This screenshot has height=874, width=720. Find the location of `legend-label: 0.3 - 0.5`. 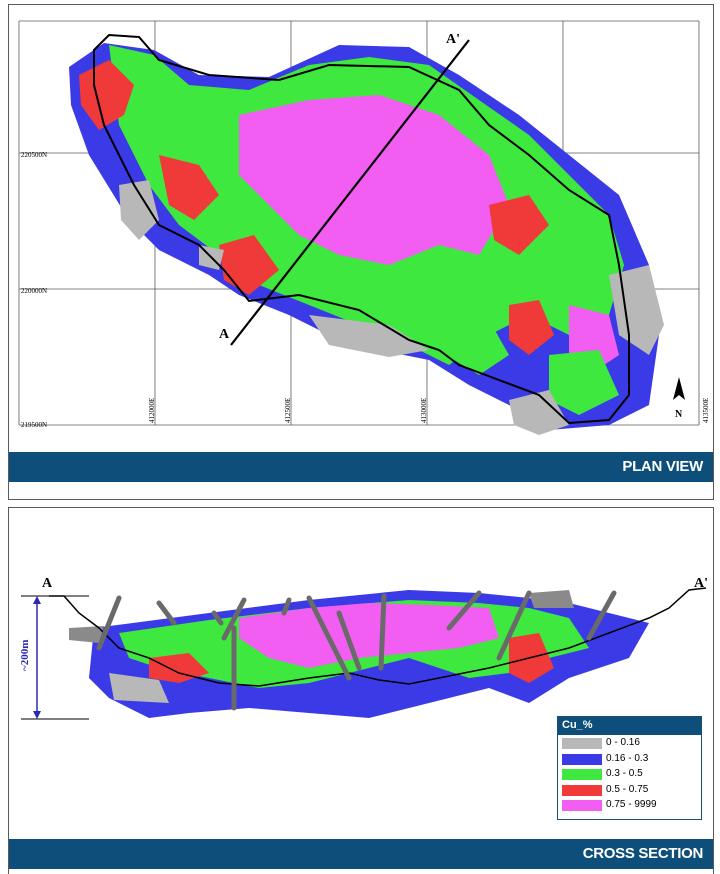

legend-label: 0.3 - 0.5 is located at coordinates (624, 773).